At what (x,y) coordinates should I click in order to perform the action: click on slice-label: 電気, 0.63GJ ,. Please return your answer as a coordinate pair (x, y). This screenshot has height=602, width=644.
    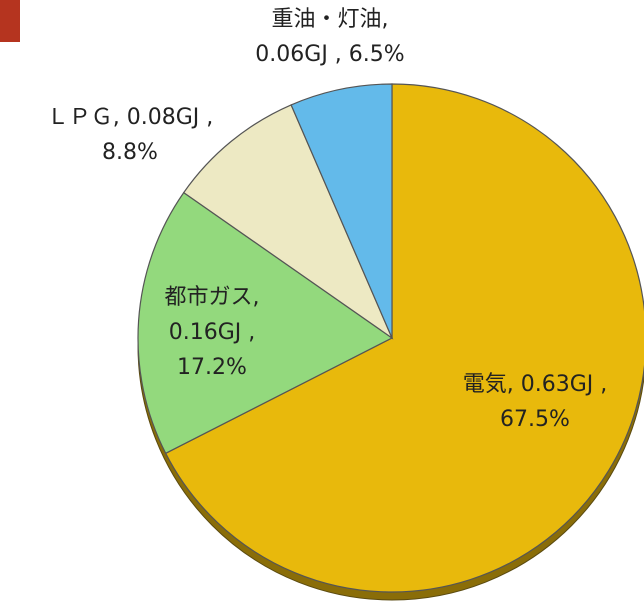
    Looking at the image, I should click on (535, 384).